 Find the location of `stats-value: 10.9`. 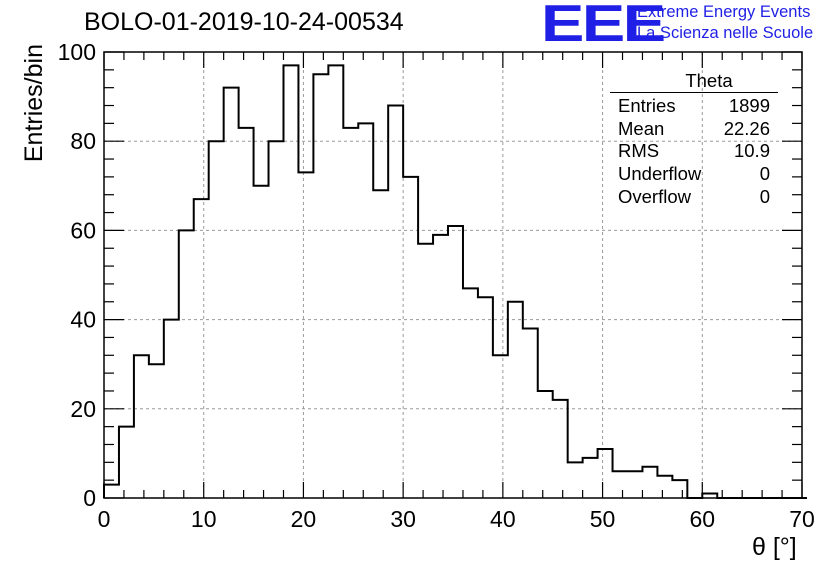

stats-value: 10.9 is located at coordinates (751, 151).